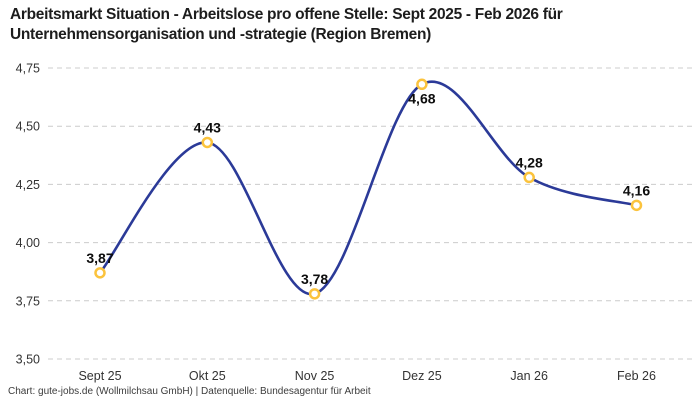 The height and width of the screenshot is (400, 700). Describe the element at coordinates (99, 258) in the screenshot. I see `data-point-value-label: 3,87` at that location.